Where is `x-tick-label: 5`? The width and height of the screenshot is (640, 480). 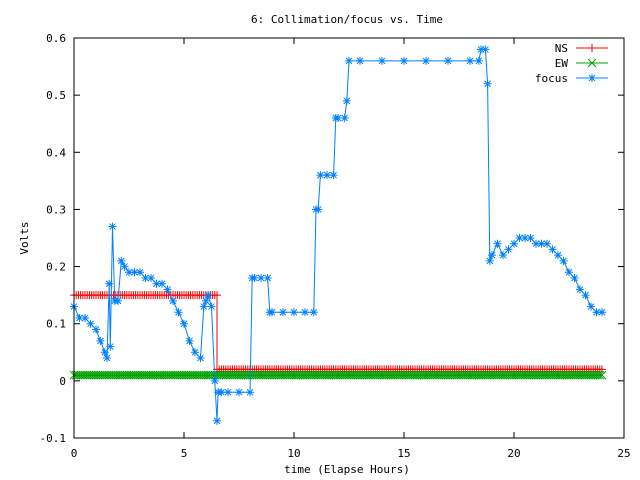
x-tick-label: 5 is located at coordinates (184, 453).